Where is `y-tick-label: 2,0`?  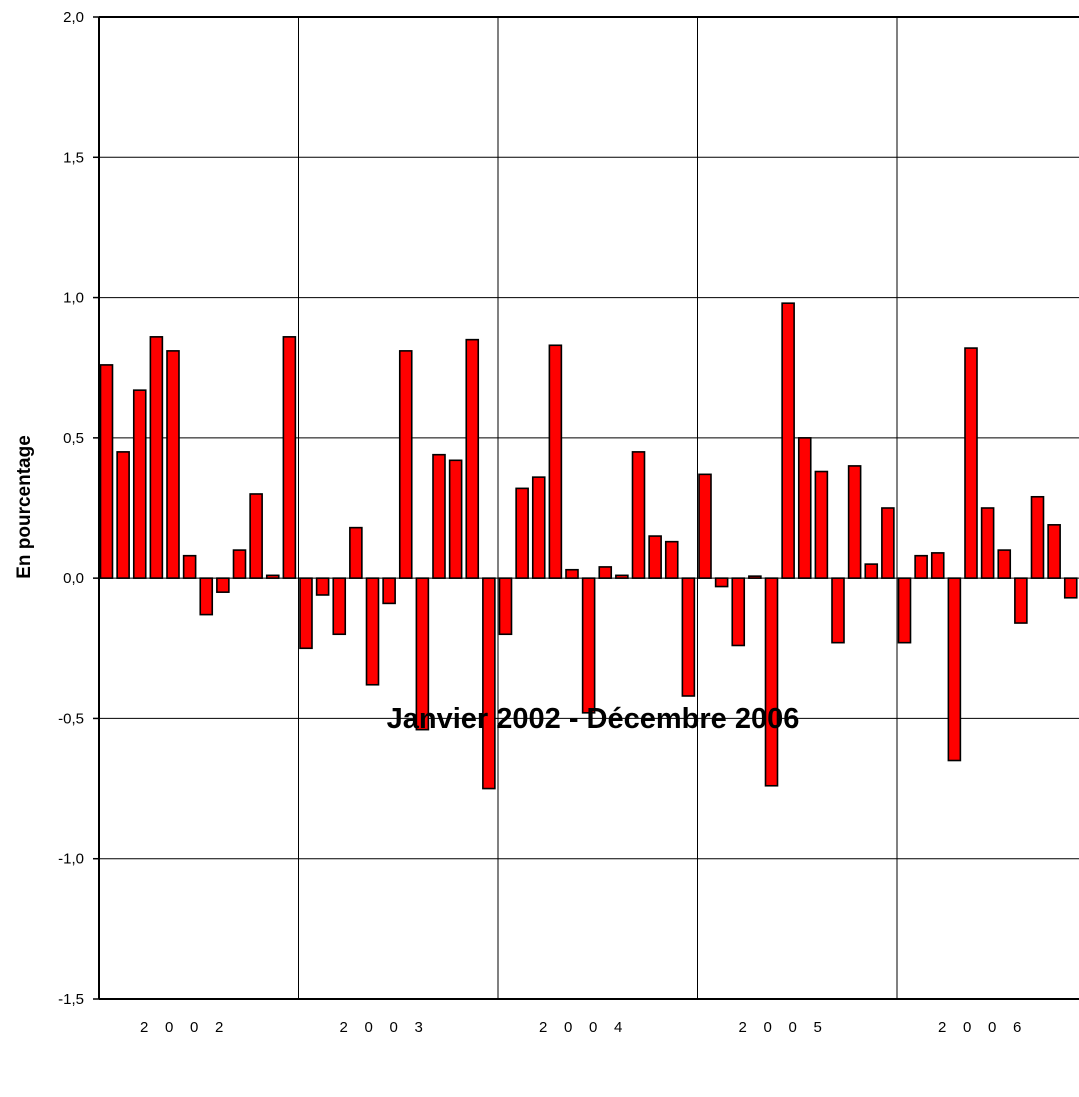 y-tick-label: 2,0 is located at coordinates (73, 17).